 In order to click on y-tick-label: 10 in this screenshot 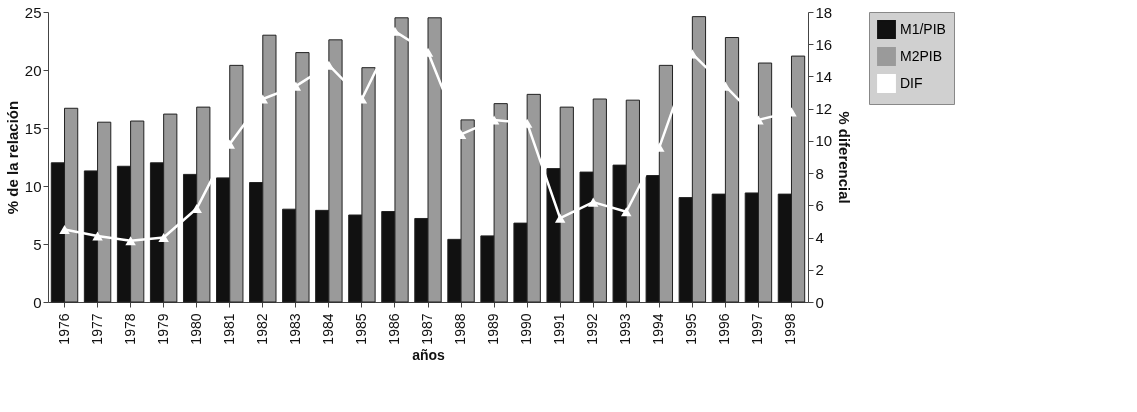, I will do `click(33, 186)`.